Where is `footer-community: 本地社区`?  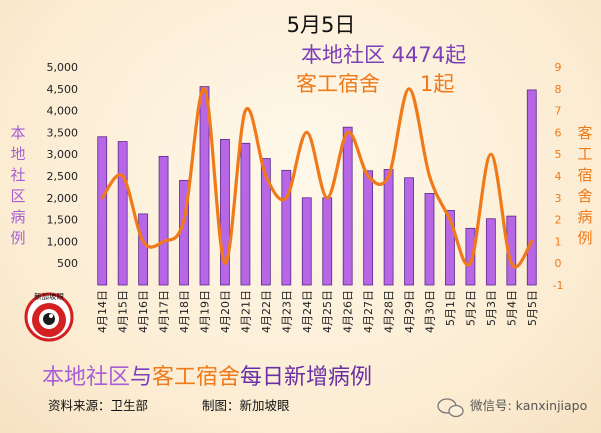
footer-community: 本地社区 is located at coordinates (86, 377).